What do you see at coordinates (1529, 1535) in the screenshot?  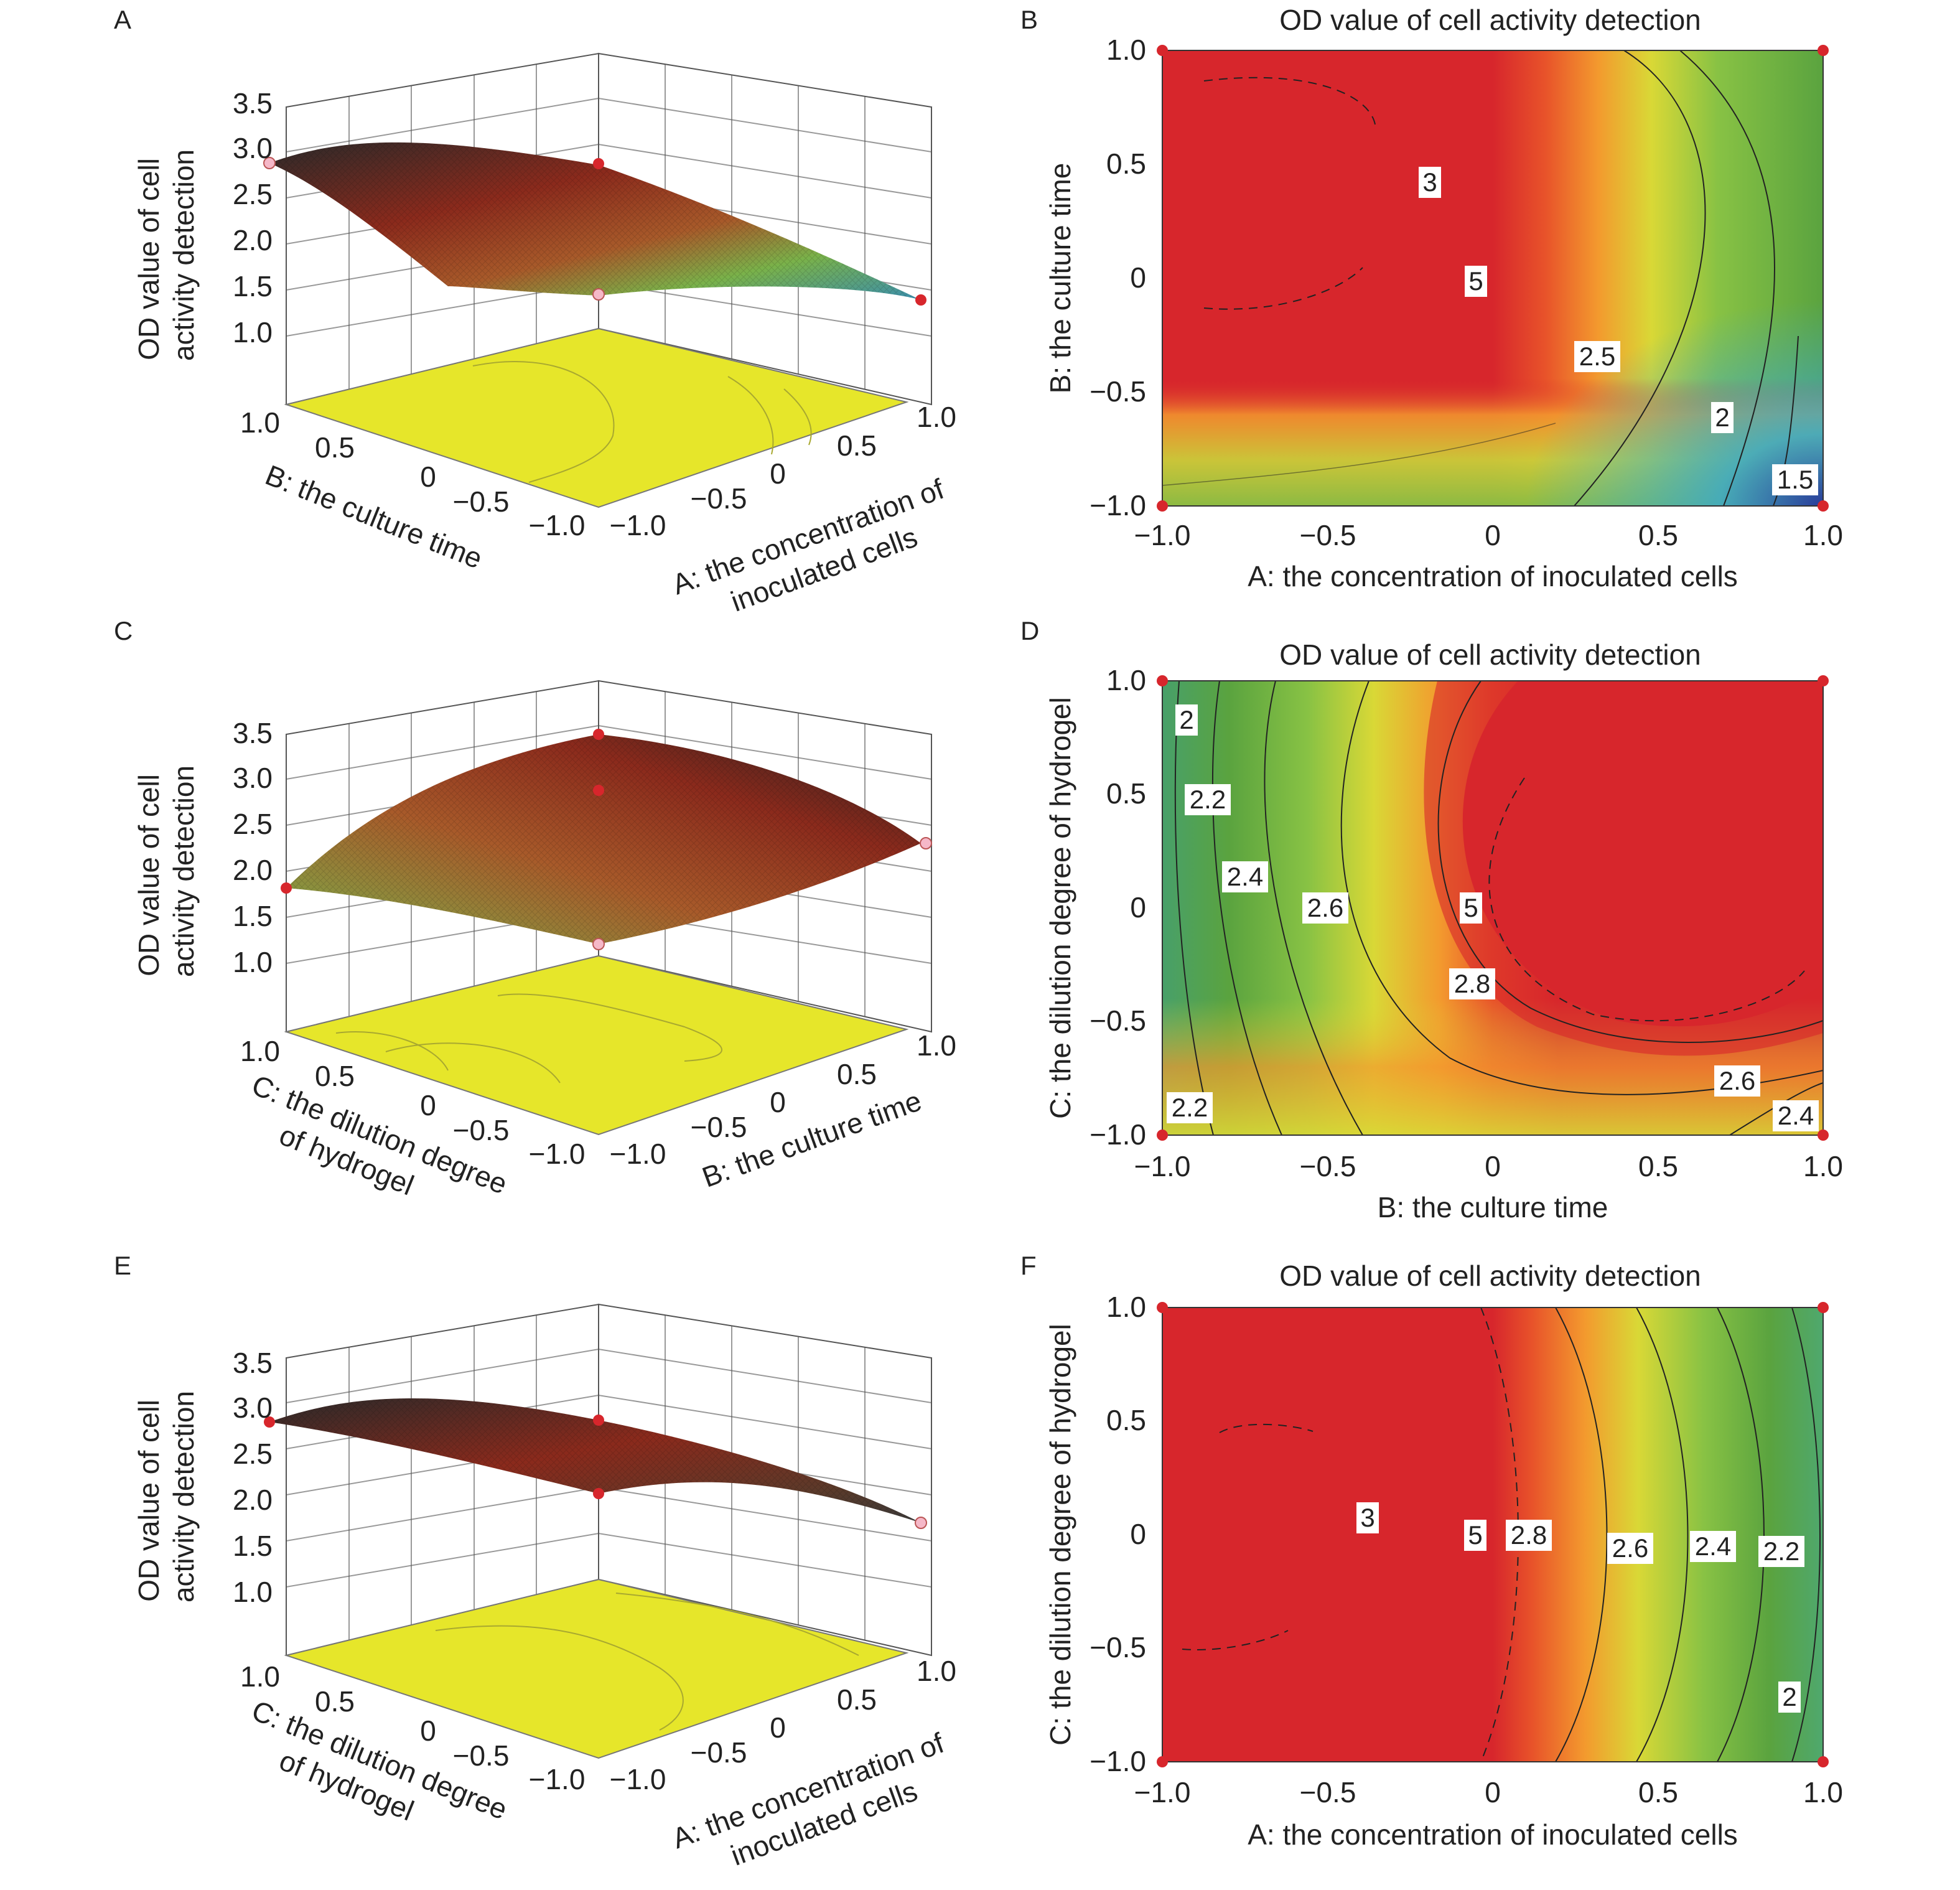 I see `contour-label: 2.8` at bounding box center [1529, 1535].